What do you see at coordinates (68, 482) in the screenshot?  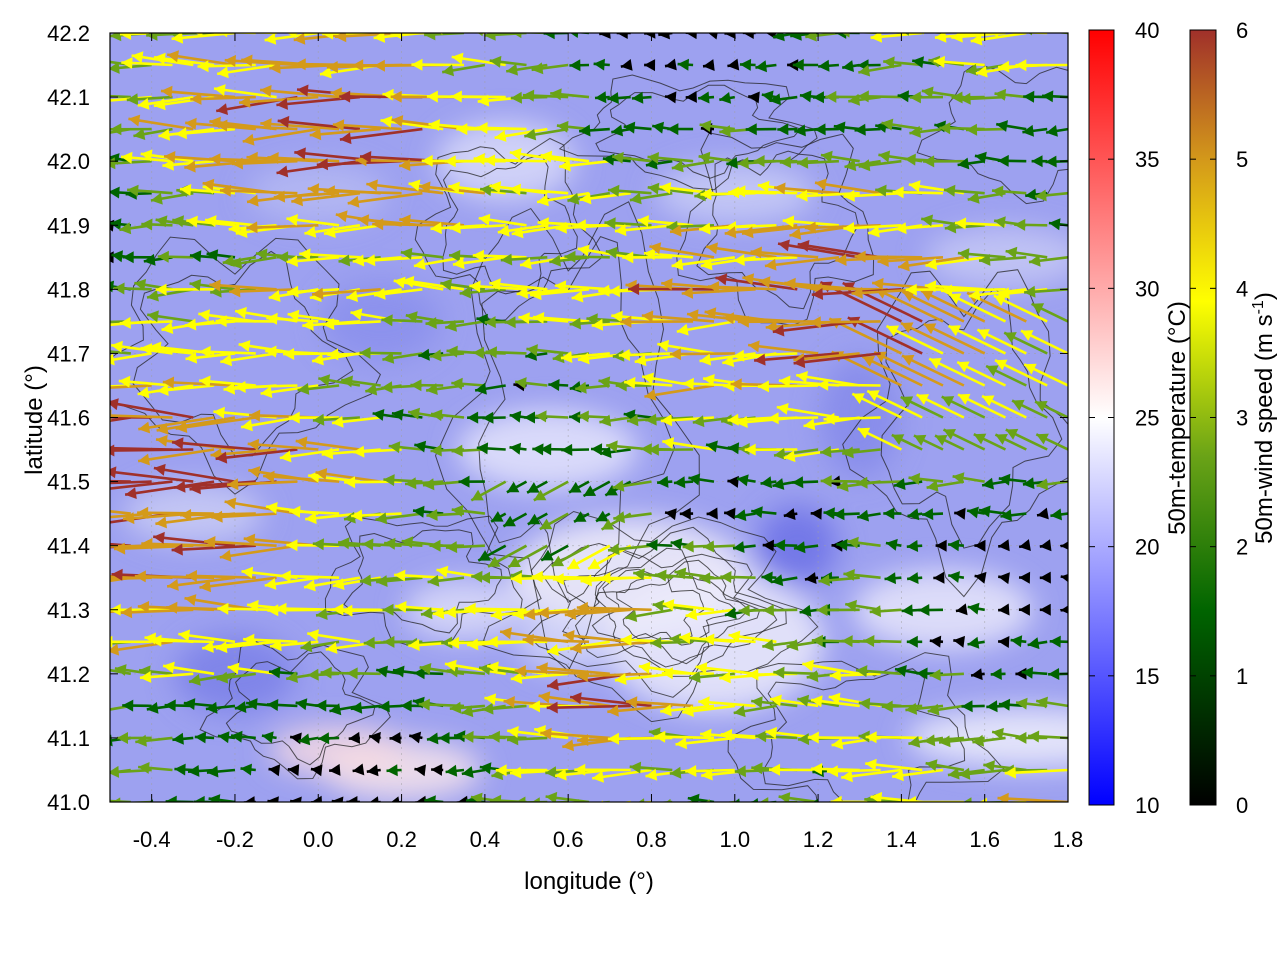 I see `y-tick-label: 41.5` at bounding box center [68, 482].